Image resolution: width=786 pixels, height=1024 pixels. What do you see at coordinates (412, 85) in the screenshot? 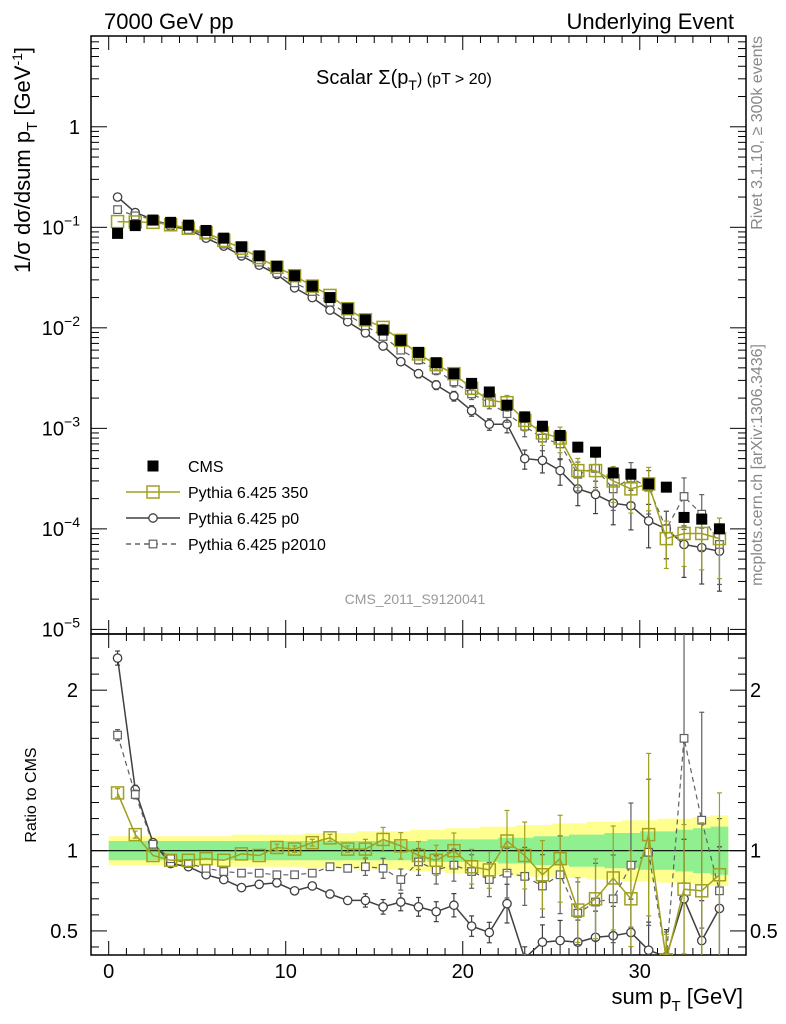
I see `plot-title-sub: T` at bounding box center [412, 85].